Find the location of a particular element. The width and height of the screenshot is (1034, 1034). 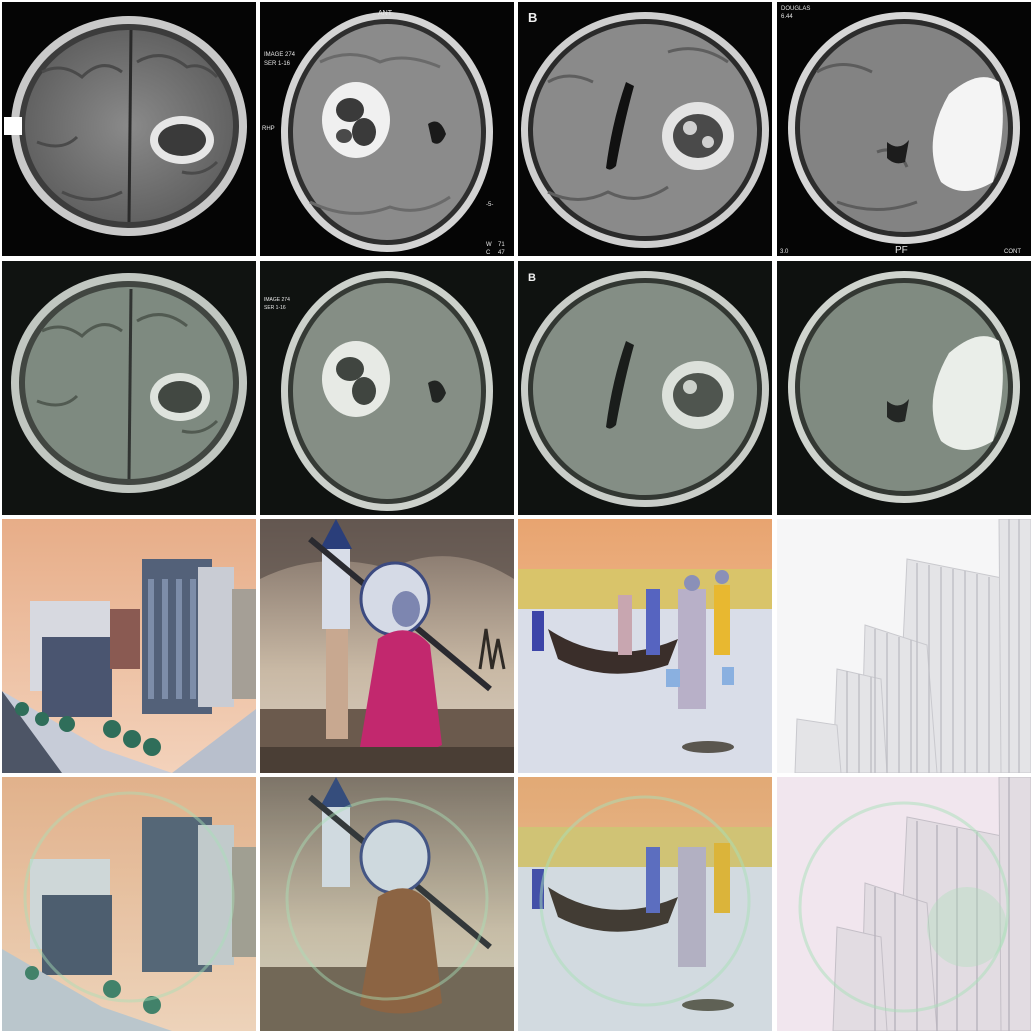

pf-label: PF is located at coordinates (901, 250).